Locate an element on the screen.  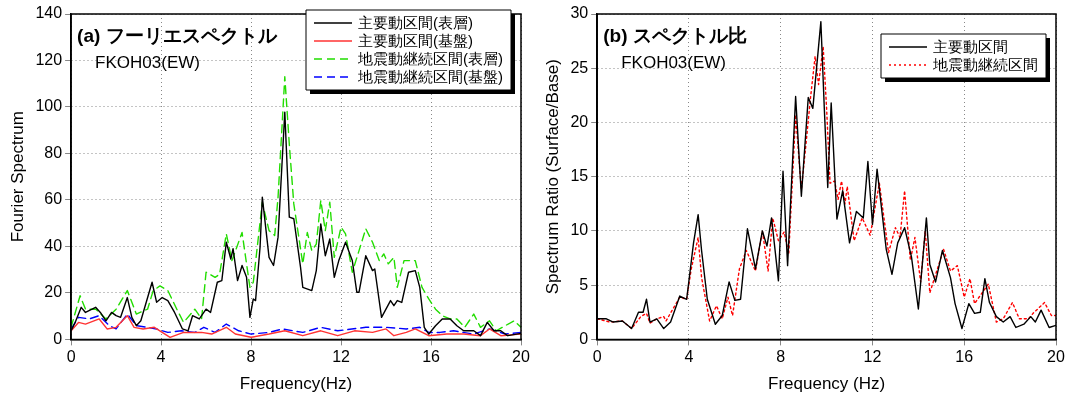
text: (b) スペクトル比 is located at coordinates (675, 35).